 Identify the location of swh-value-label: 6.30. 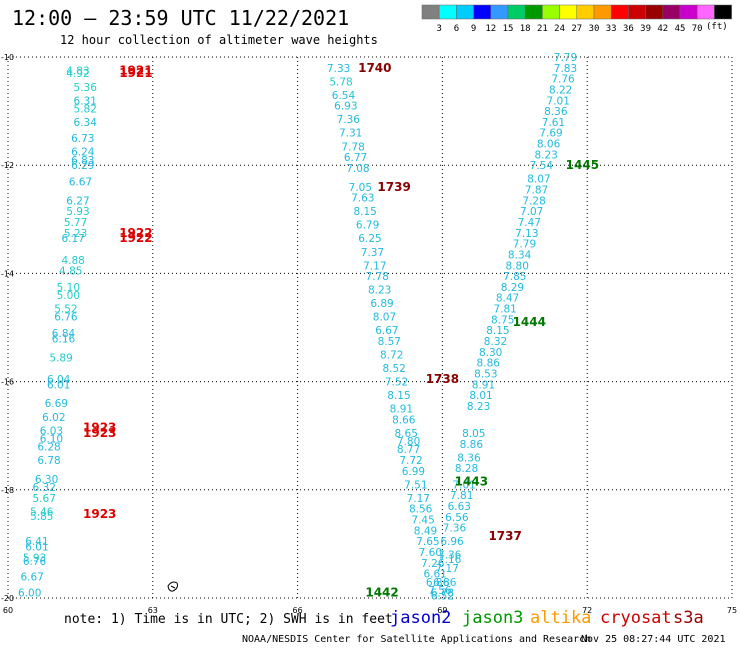
(46, 480).